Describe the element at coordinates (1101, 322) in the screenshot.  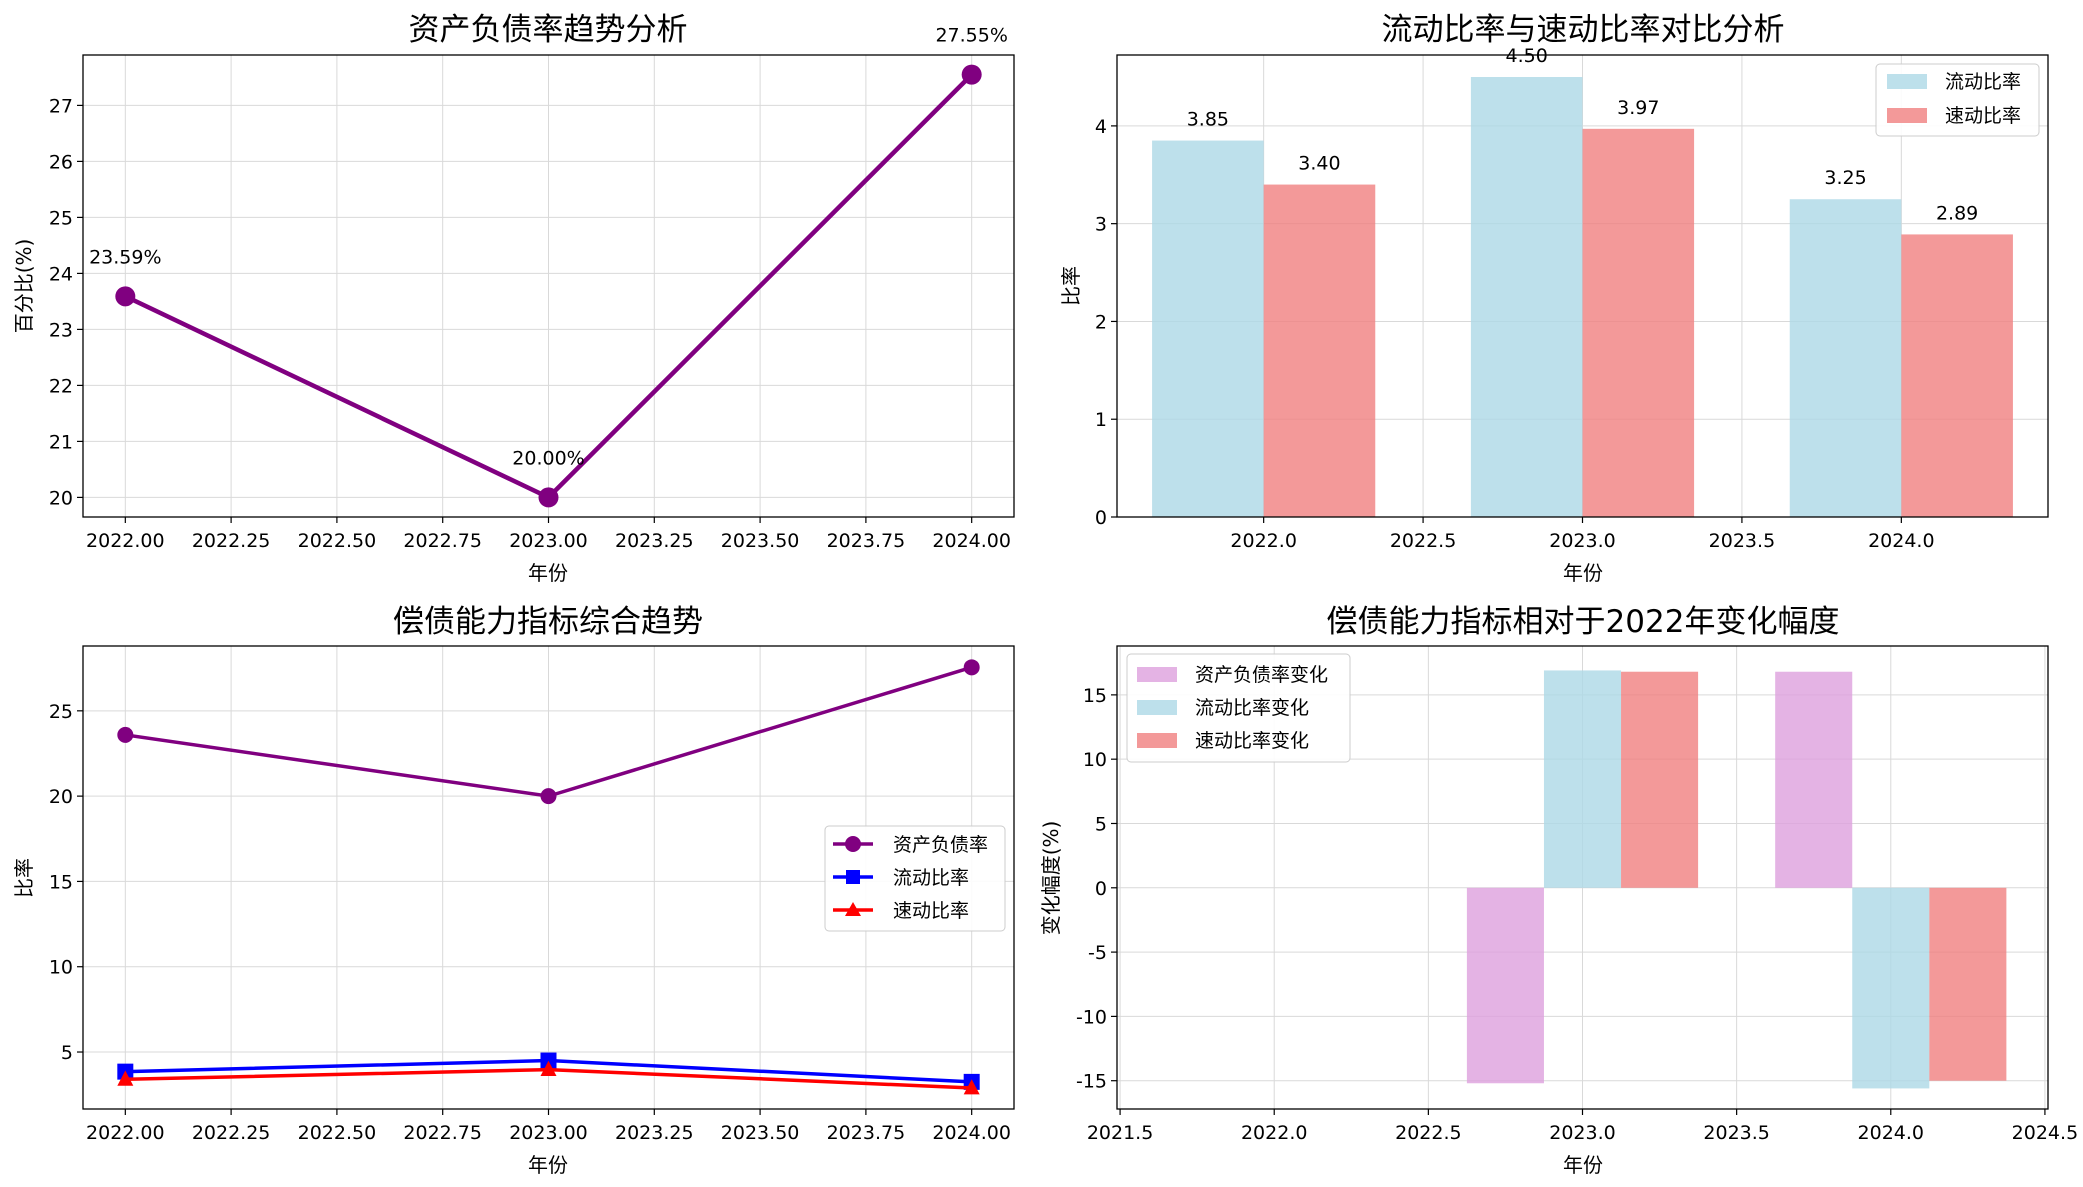
I see `y-tick-label: 2` at that location.